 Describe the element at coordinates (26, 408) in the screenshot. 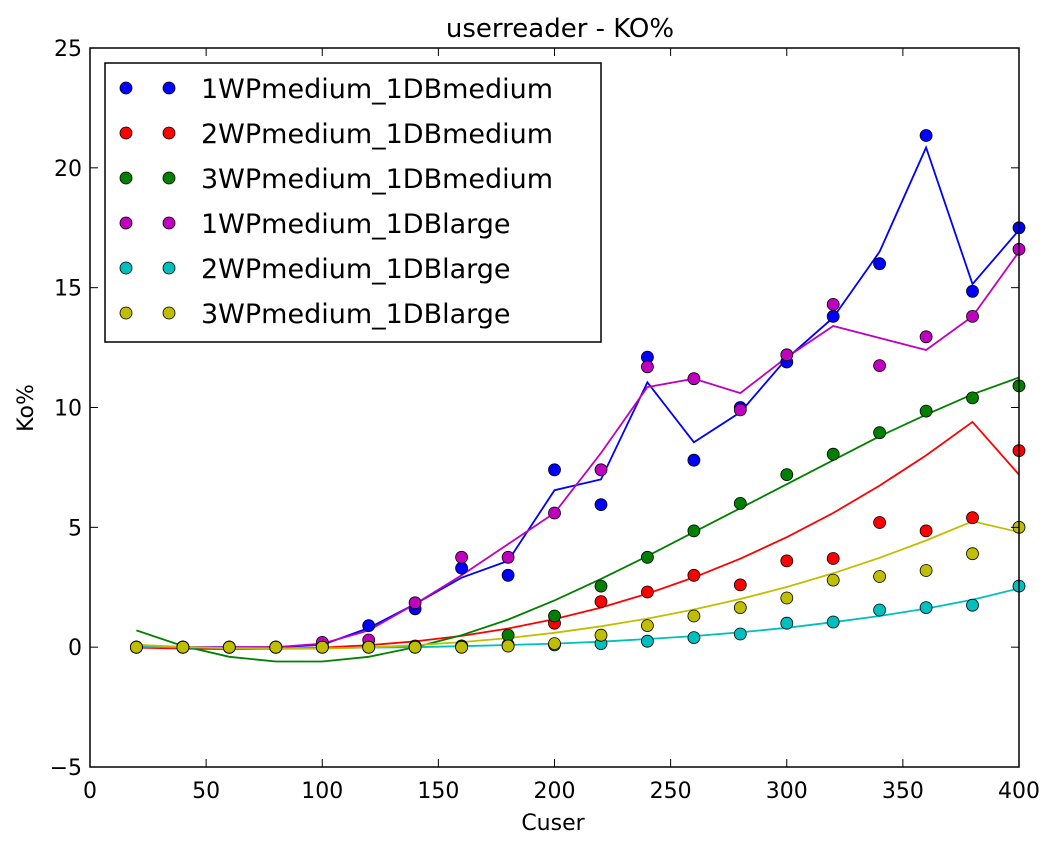

I see `y-axis-label: Ko%` at that location.